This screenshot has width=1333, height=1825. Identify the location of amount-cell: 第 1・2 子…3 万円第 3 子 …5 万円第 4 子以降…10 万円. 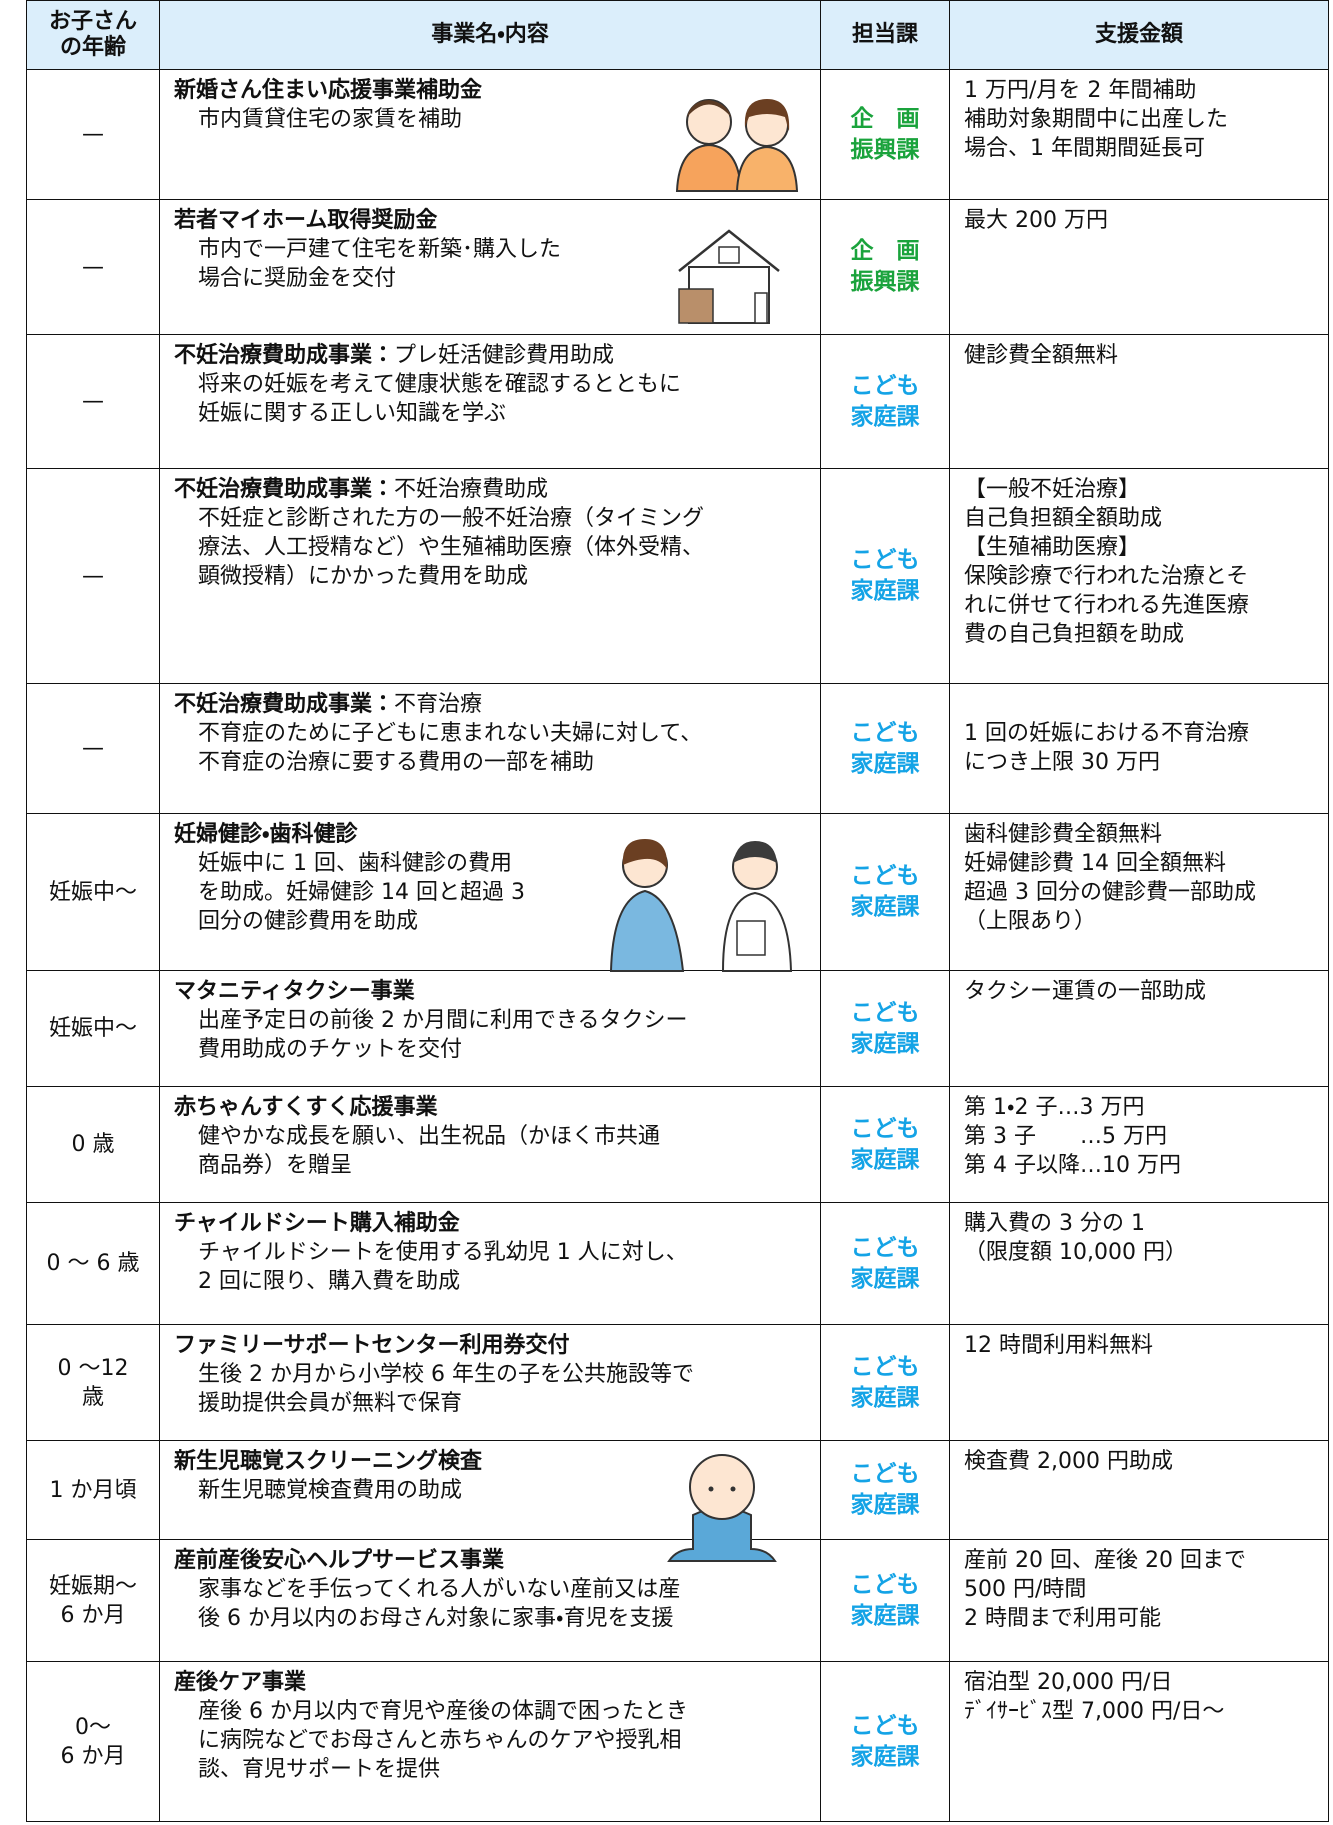
(1139, 1144).